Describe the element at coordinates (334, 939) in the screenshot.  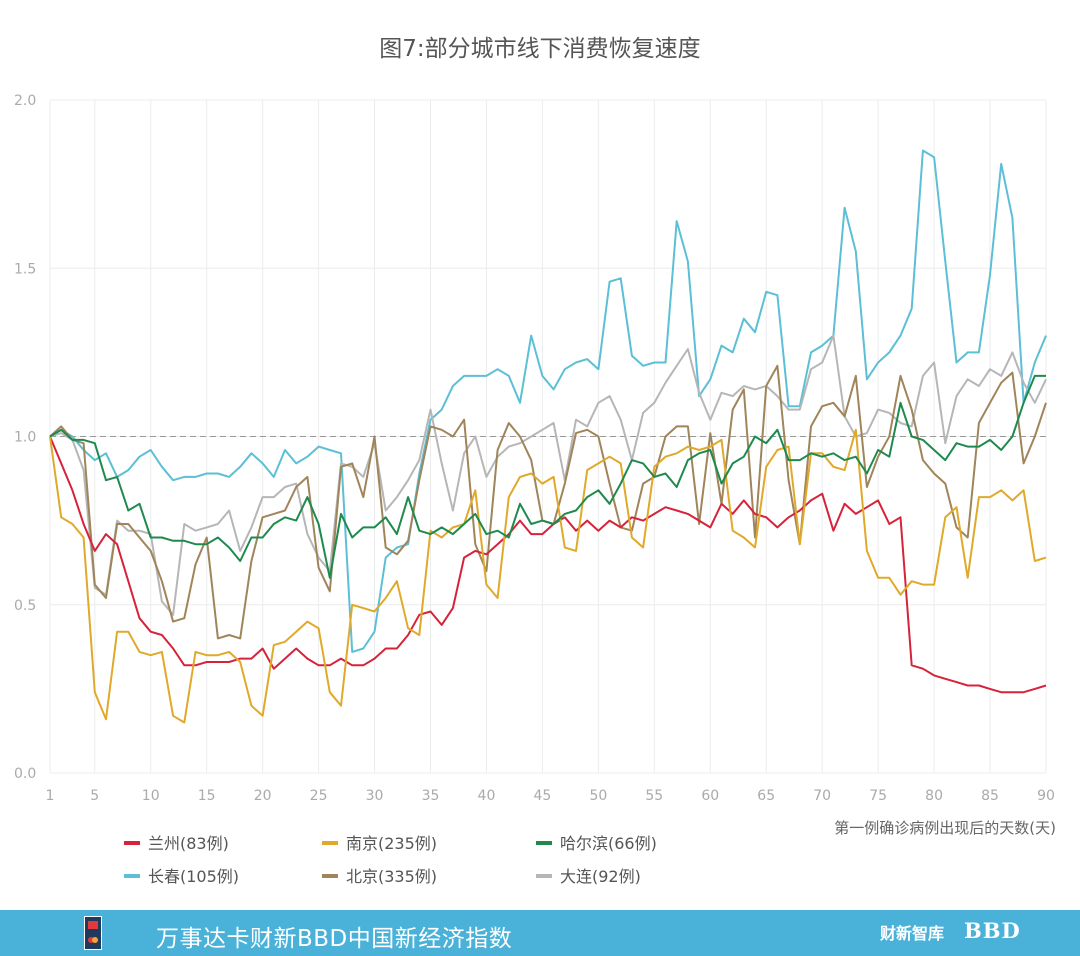
I see `footer-title: 万事达卡财新BBD中国新经济指数` at that location.